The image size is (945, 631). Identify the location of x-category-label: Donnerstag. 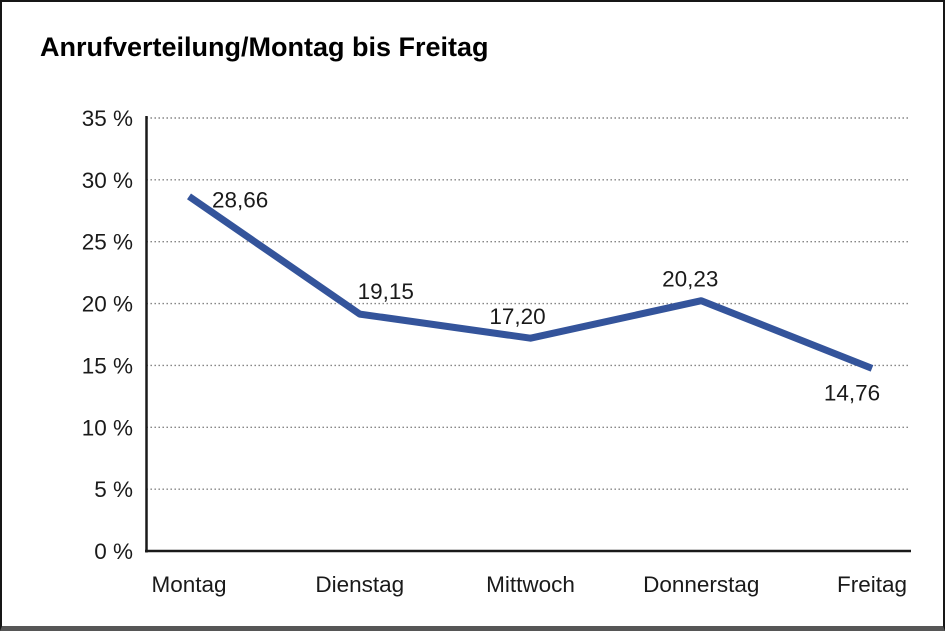
(701, 584).